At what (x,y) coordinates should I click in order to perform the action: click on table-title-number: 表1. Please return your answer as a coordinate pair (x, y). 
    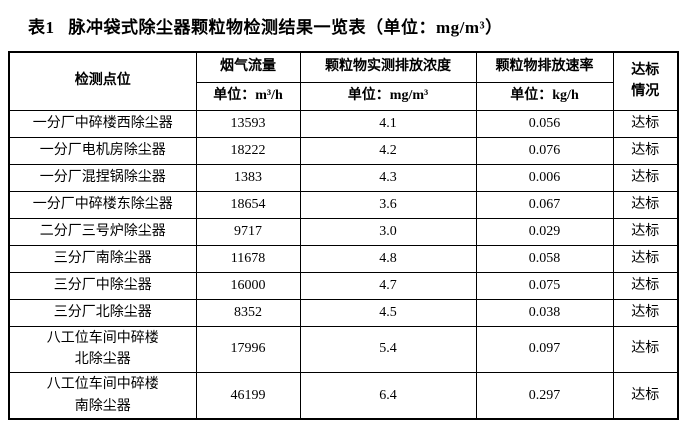
    Looking at the image, I should click on (41, 27).